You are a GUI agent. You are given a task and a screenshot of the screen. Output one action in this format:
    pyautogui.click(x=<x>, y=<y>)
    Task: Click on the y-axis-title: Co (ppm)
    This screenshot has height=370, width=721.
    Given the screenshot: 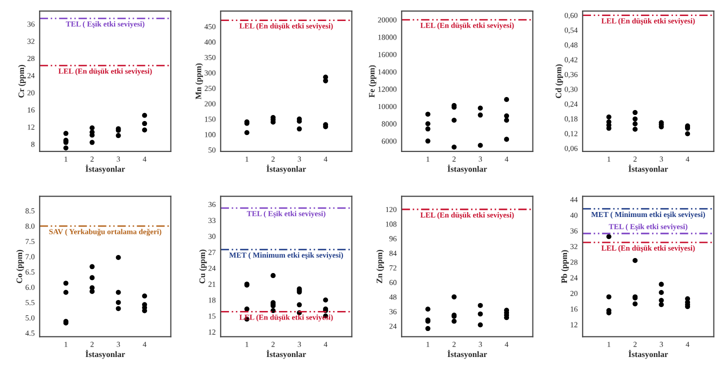 What is the action you would take?
    pyautogui.click(x=20, y=267)
    